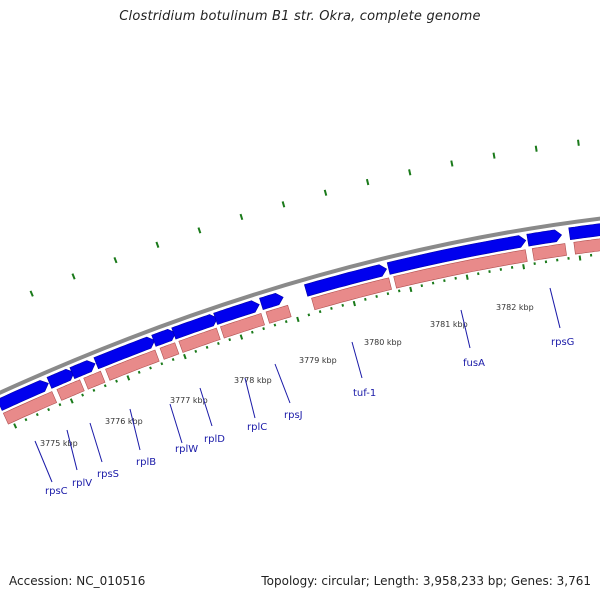  What do you see at coordinates (383, 342) in the screenshot?
I see `kbp-label: 3780 kbp` at bounding box center [383, 342].